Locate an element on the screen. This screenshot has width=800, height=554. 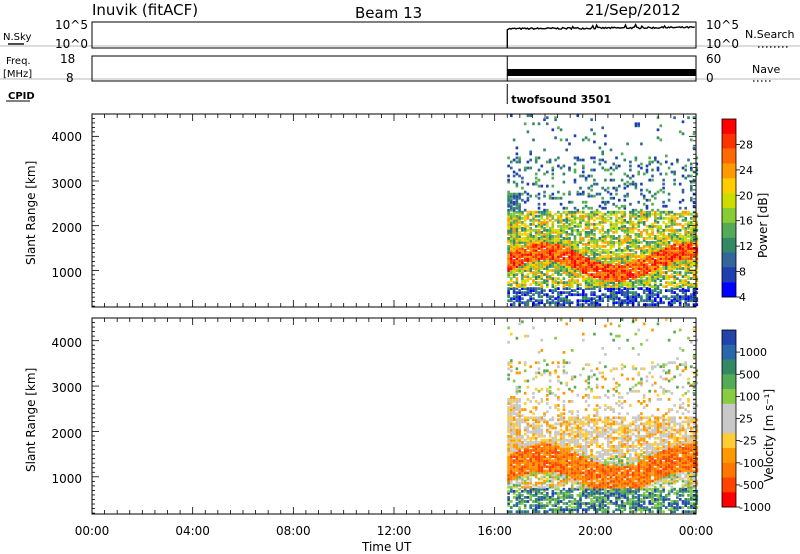
freq-band is located at coordinates (601, 72).